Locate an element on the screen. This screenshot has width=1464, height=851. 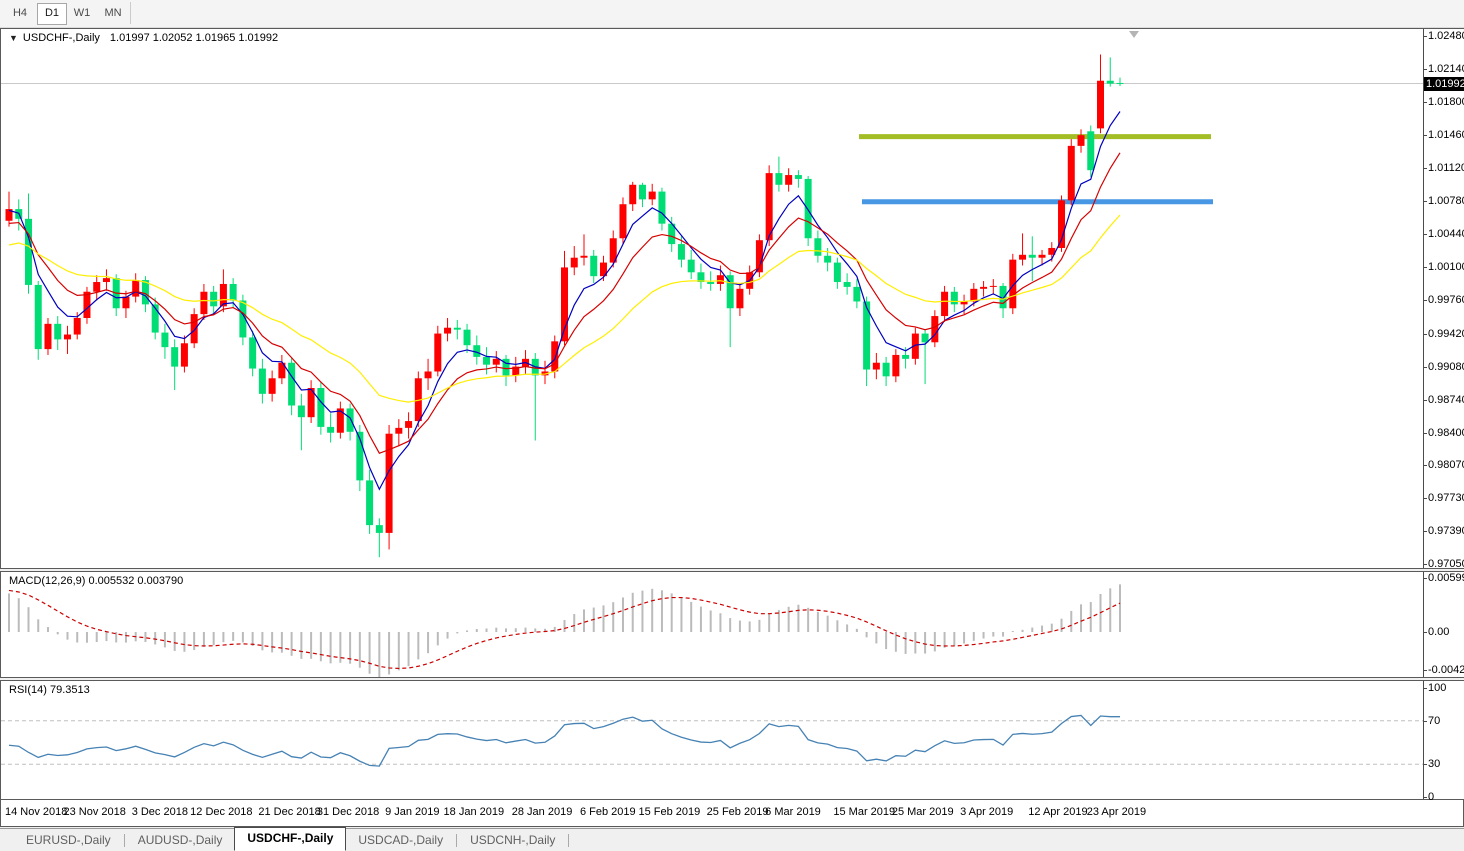
date-axis-label: 25 Mar 2019 is located at coordinates (922, 812).